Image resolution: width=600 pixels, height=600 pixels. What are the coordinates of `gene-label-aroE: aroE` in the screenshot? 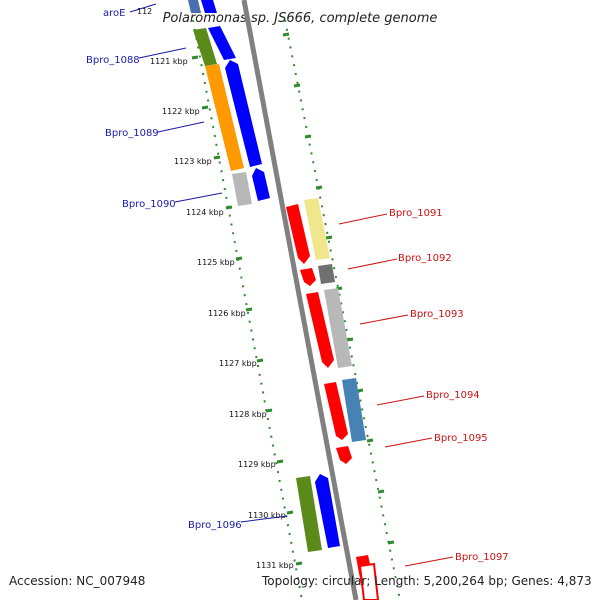 It's located at (114, 13).